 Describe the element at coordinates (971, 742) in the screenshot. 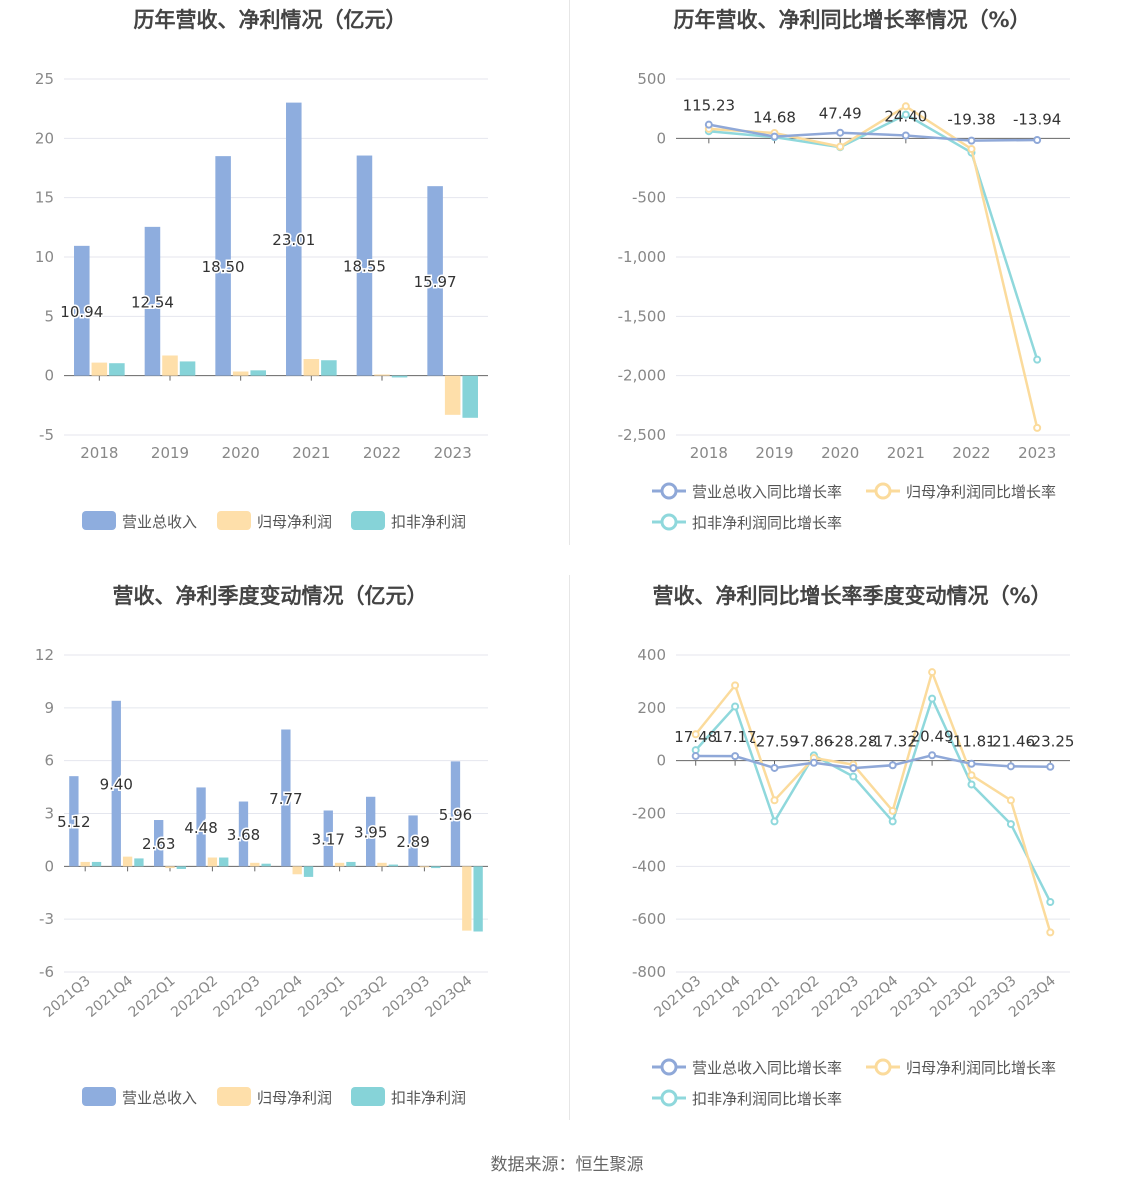

I see `data-label: -11.81` at that location.